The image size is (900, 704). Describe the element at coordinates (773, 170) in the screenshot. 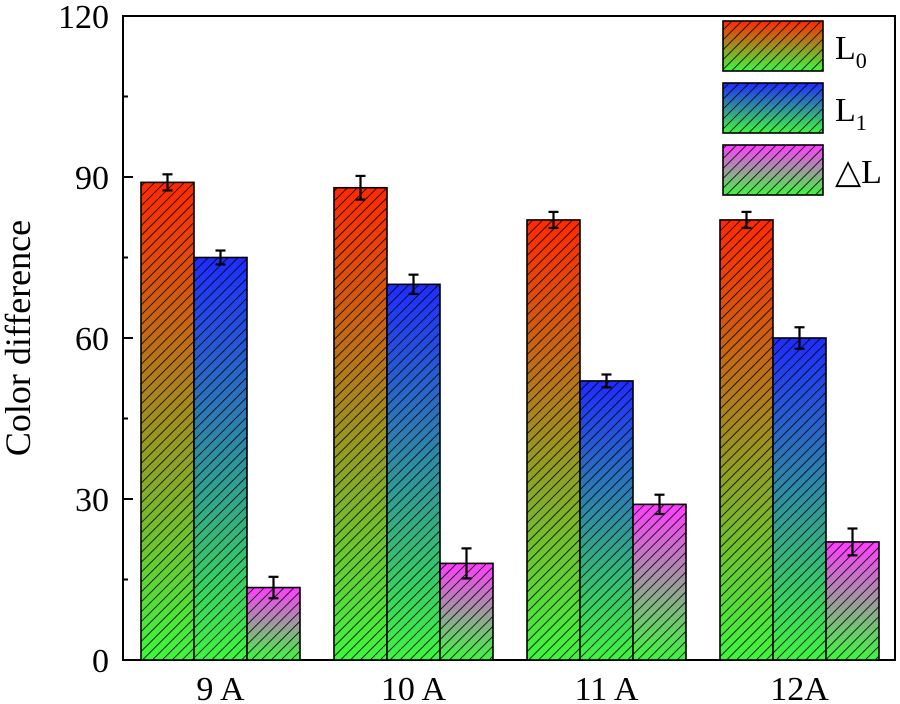

I see `legend-swatch-ΔL` at that location.